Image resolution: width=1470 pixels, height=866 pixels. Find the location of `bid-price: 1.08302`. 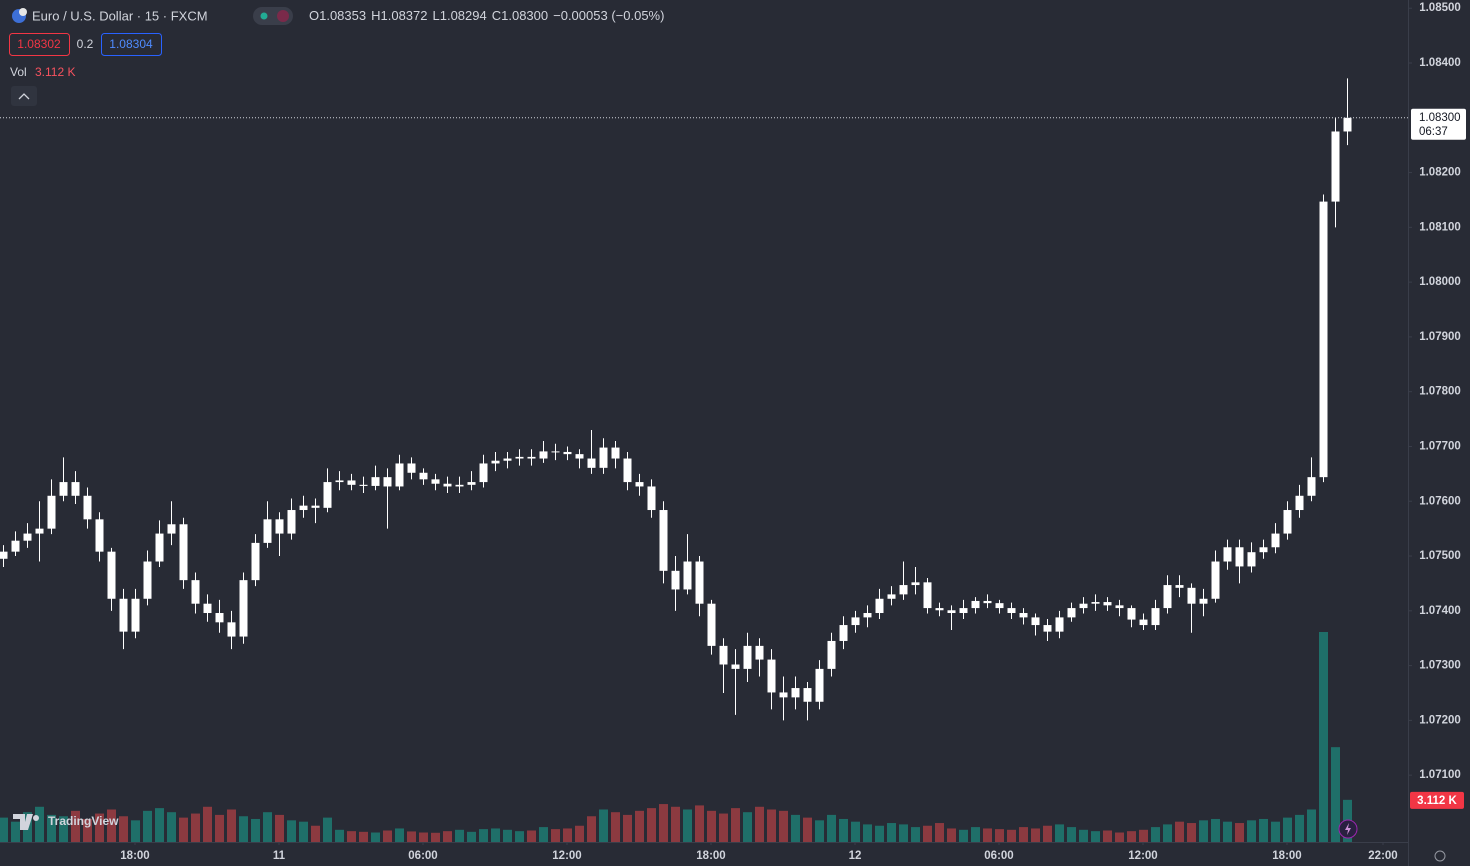

bid-price: 1.08302 is located at coordinates (39, 44).